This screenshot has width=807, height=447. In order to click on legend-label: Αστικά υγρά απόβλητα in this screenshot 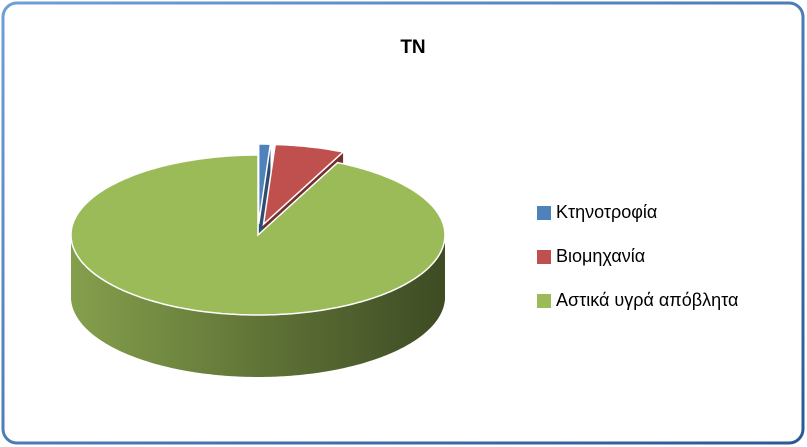, I will do `click(647, 300)`.